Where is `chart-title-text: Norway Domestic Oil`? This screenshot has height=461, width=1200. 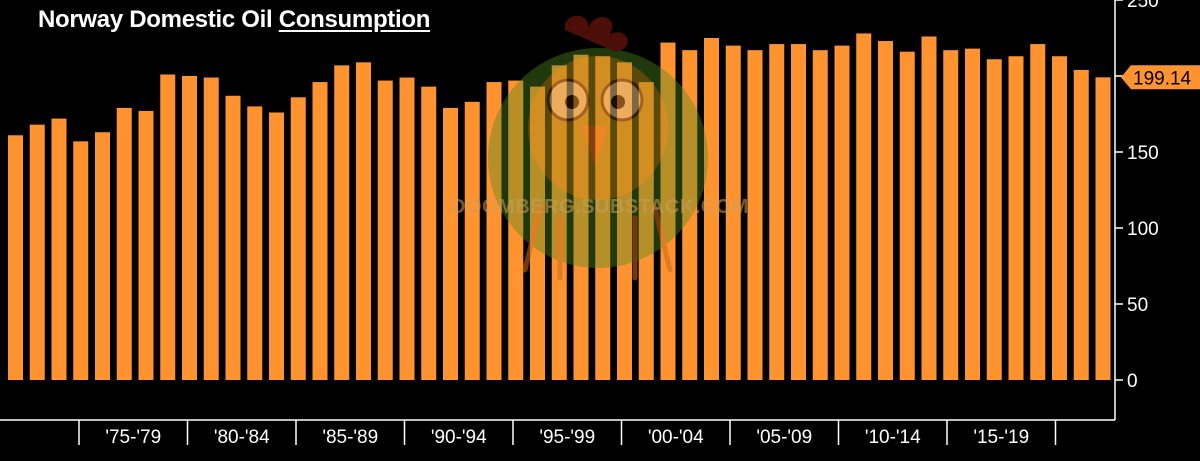
chart-title-text: Norway Domestic Oil is located at coordinates (158, 19).